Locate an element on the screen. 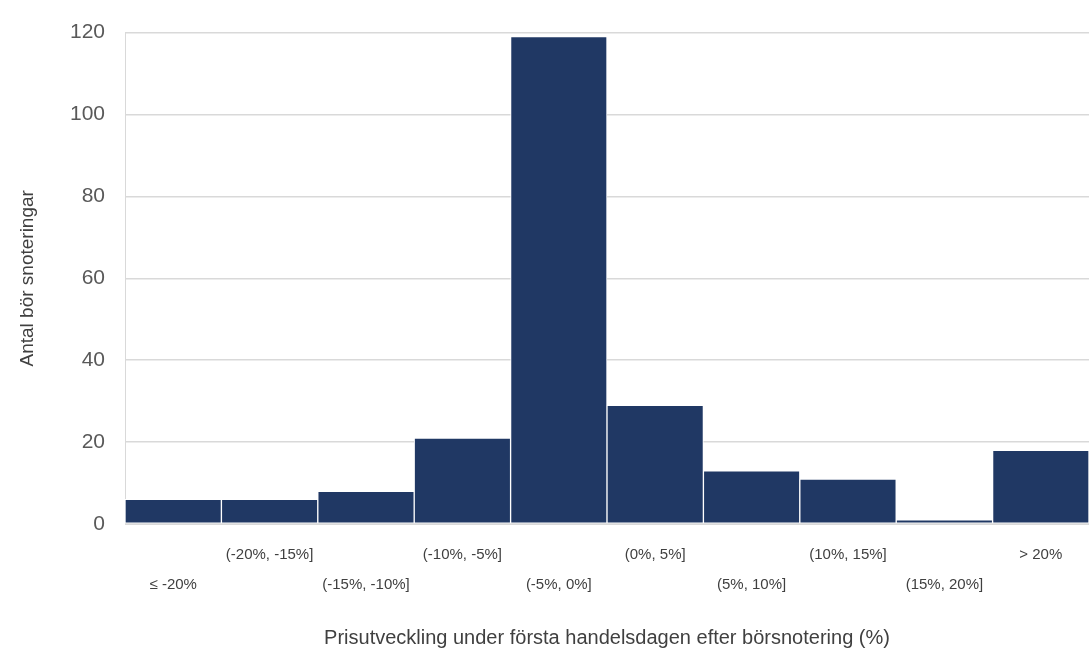 This screenshot has width=1089, height=650. x-tick-label: (10%, 15%] is located at coordinates (848, 554).